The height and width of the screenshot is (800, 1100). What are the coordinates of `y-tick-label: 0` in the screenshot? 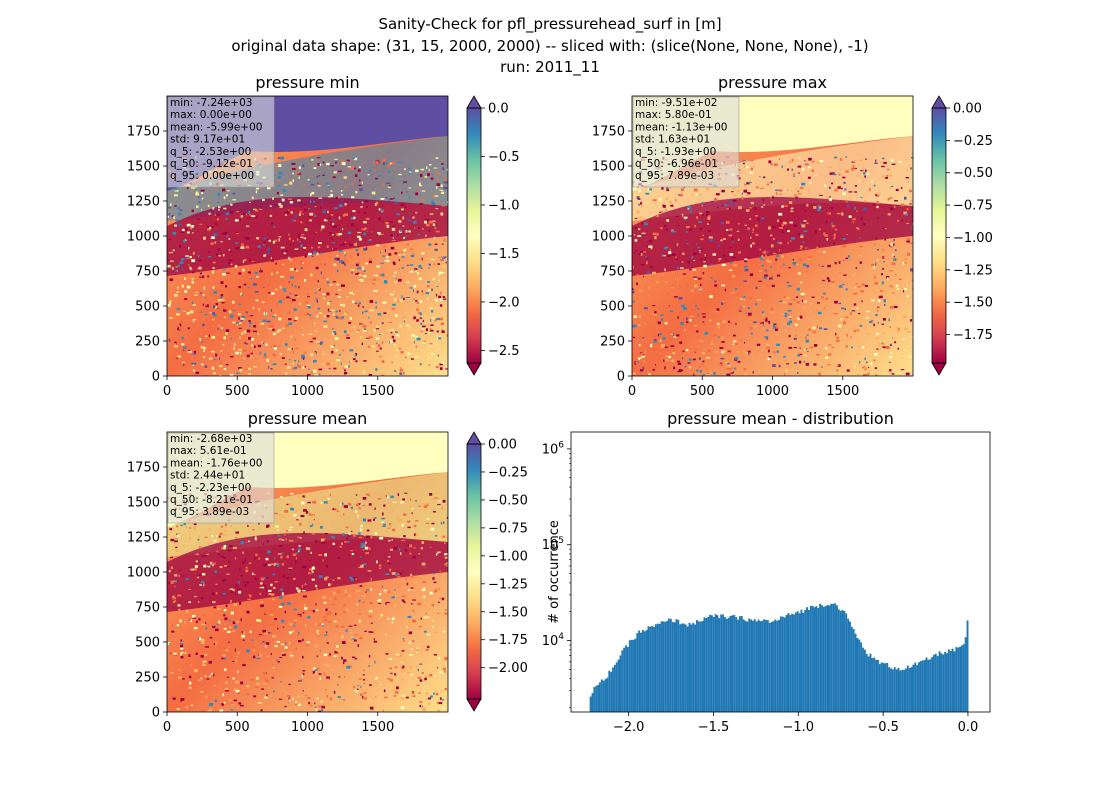 It's located at (621, 377).